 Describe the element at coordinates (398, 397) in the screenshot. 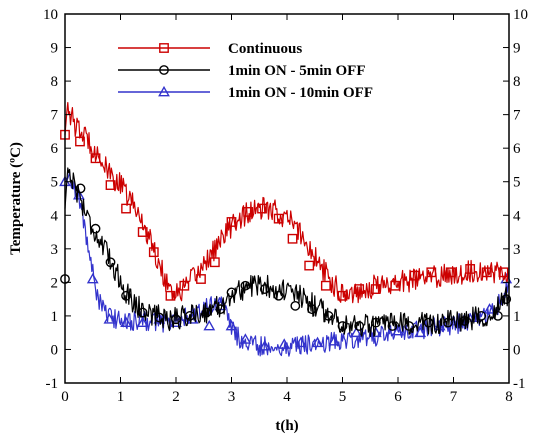

I see `x-tick-label: 6` at that location.